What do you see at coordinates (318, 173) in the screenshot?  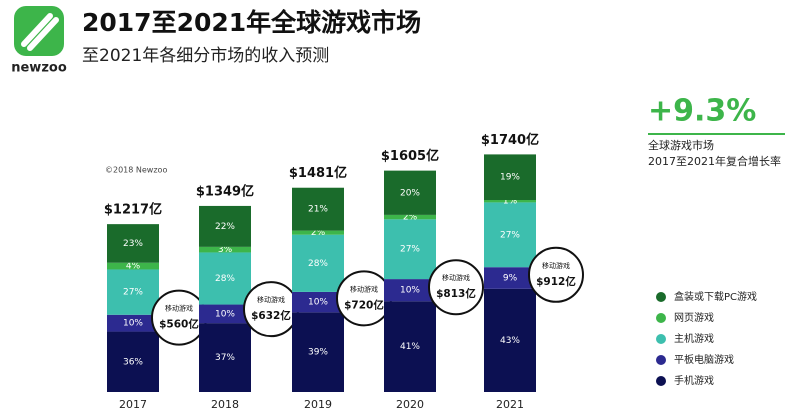 I see `total-label: $1481亿` at bounding box center [318, 173].